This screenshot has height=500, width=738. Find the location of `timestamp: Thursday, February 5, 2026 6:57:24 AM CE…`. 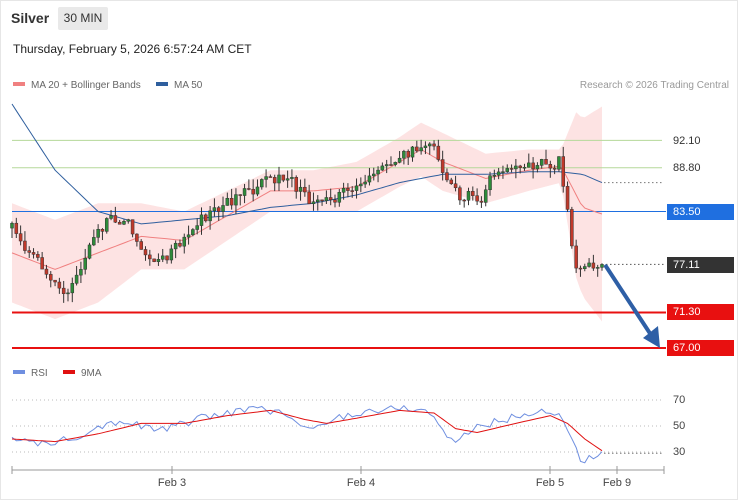

timestamp: Thursday, February 5, 2026 6:57:24 AM CE… is located at coordinates (132, 49).